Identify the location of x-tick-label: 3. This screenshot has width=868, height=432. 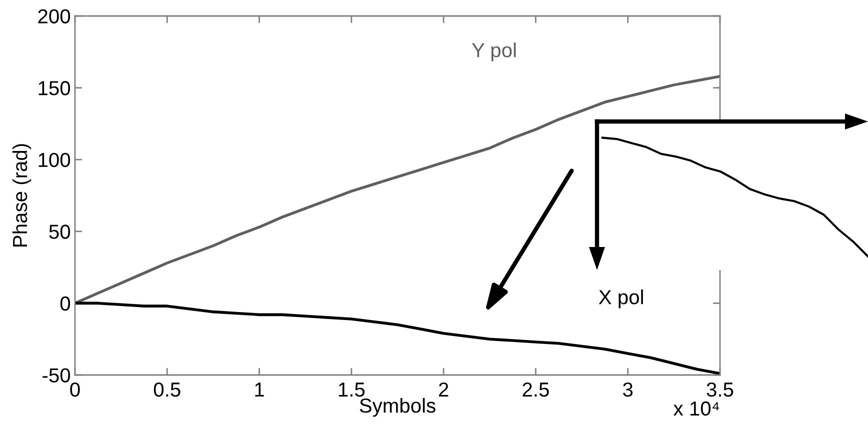
(628, 389).